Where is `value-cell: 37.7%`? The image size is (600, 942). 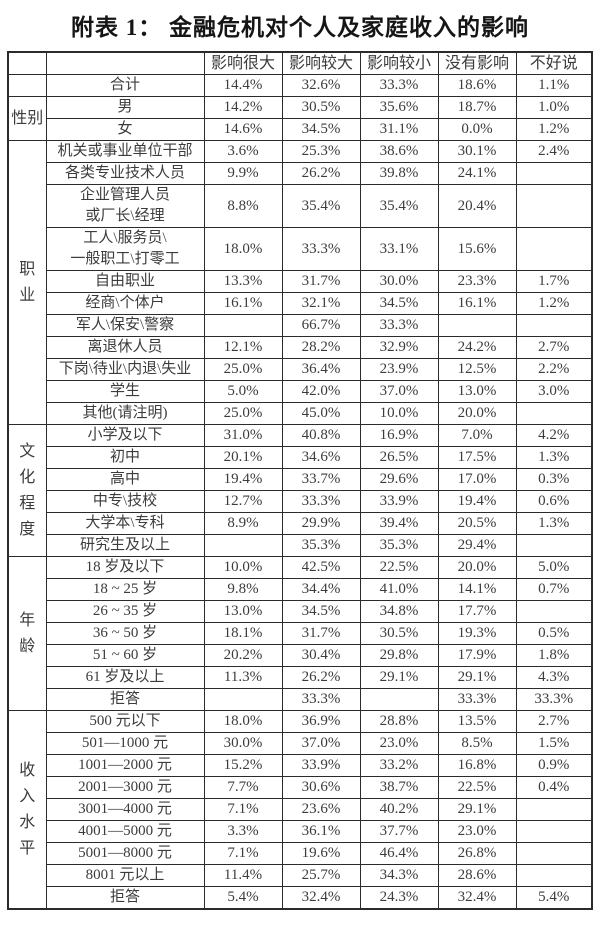 value-cell: 37.7% is located at coordinates (399, 831).